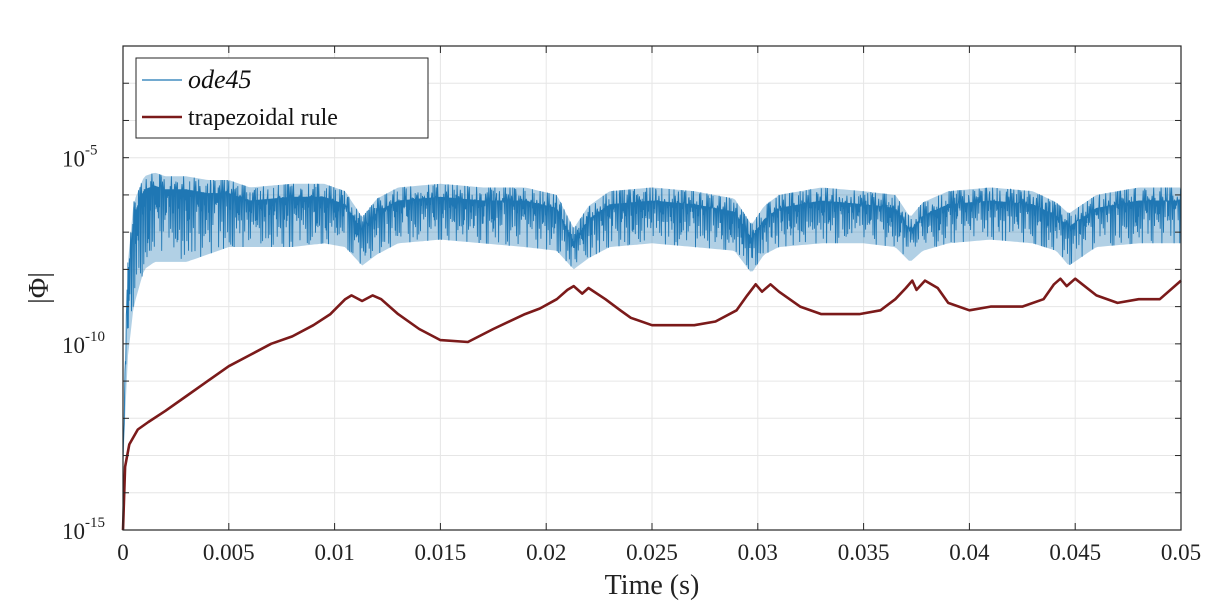 The height and width of the screenshot is (604, 1223). I want to click on legend-label-trapezoidal-rule: trapezoidal rule, so click(263, 118).